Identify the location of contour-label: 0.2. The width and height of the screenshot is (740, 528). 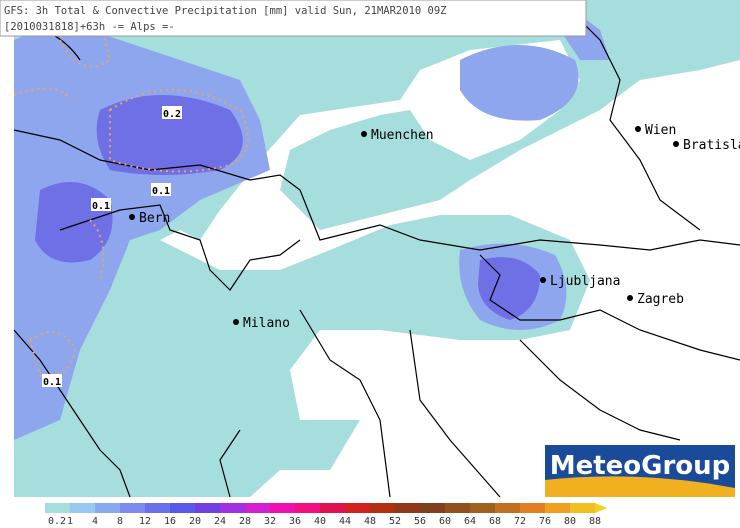
(172, 114).